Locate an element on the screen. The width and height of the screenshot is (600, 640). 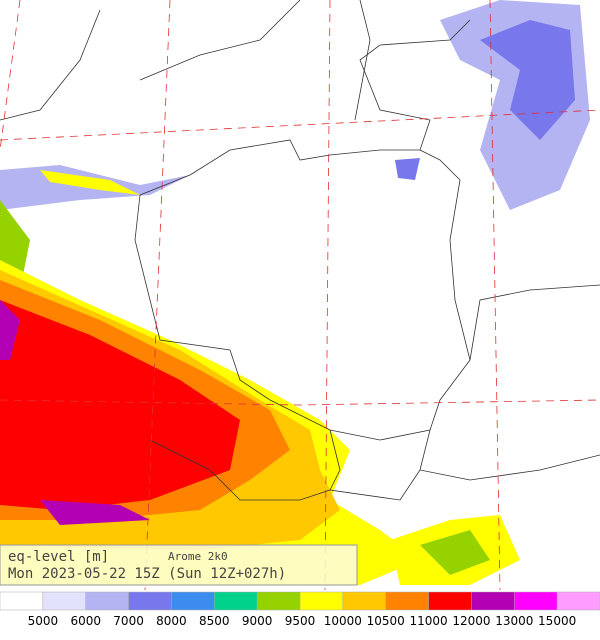
colorbar-label: 15000 is located at coordinates (557, 621).